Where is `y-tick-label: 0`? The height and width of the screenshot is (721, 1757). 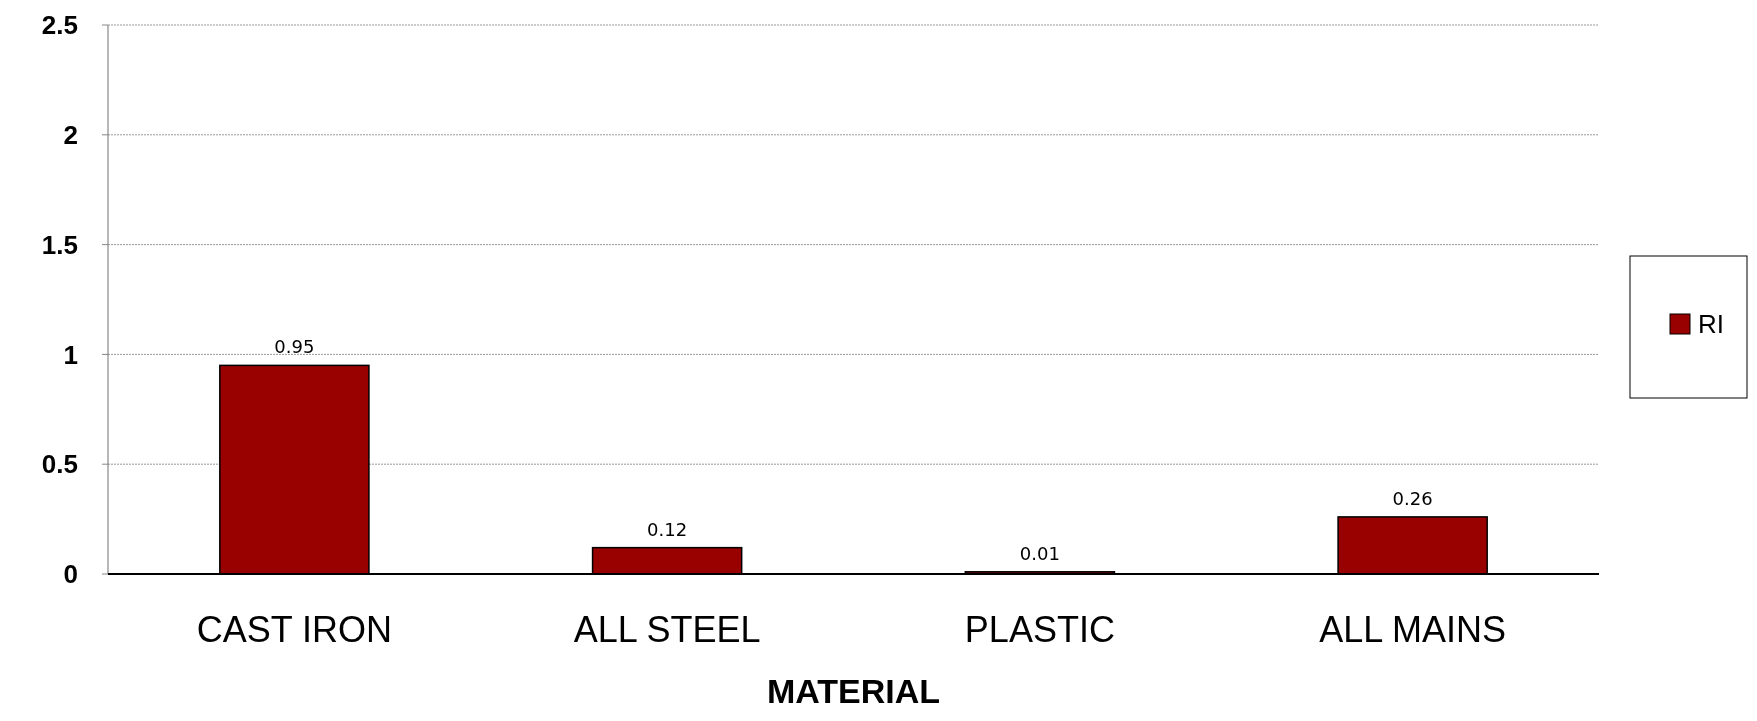 y-tick-label: 0 is located at coordinates (70, 574).